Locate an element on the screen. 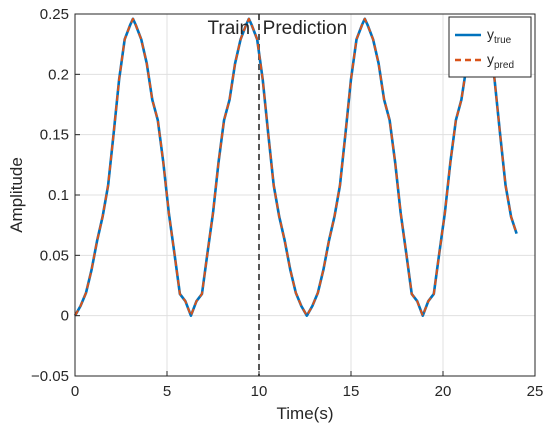 This screenshot has height=431, width=550. x-axis-title: Time(s) is located at coordinates (305, 413).